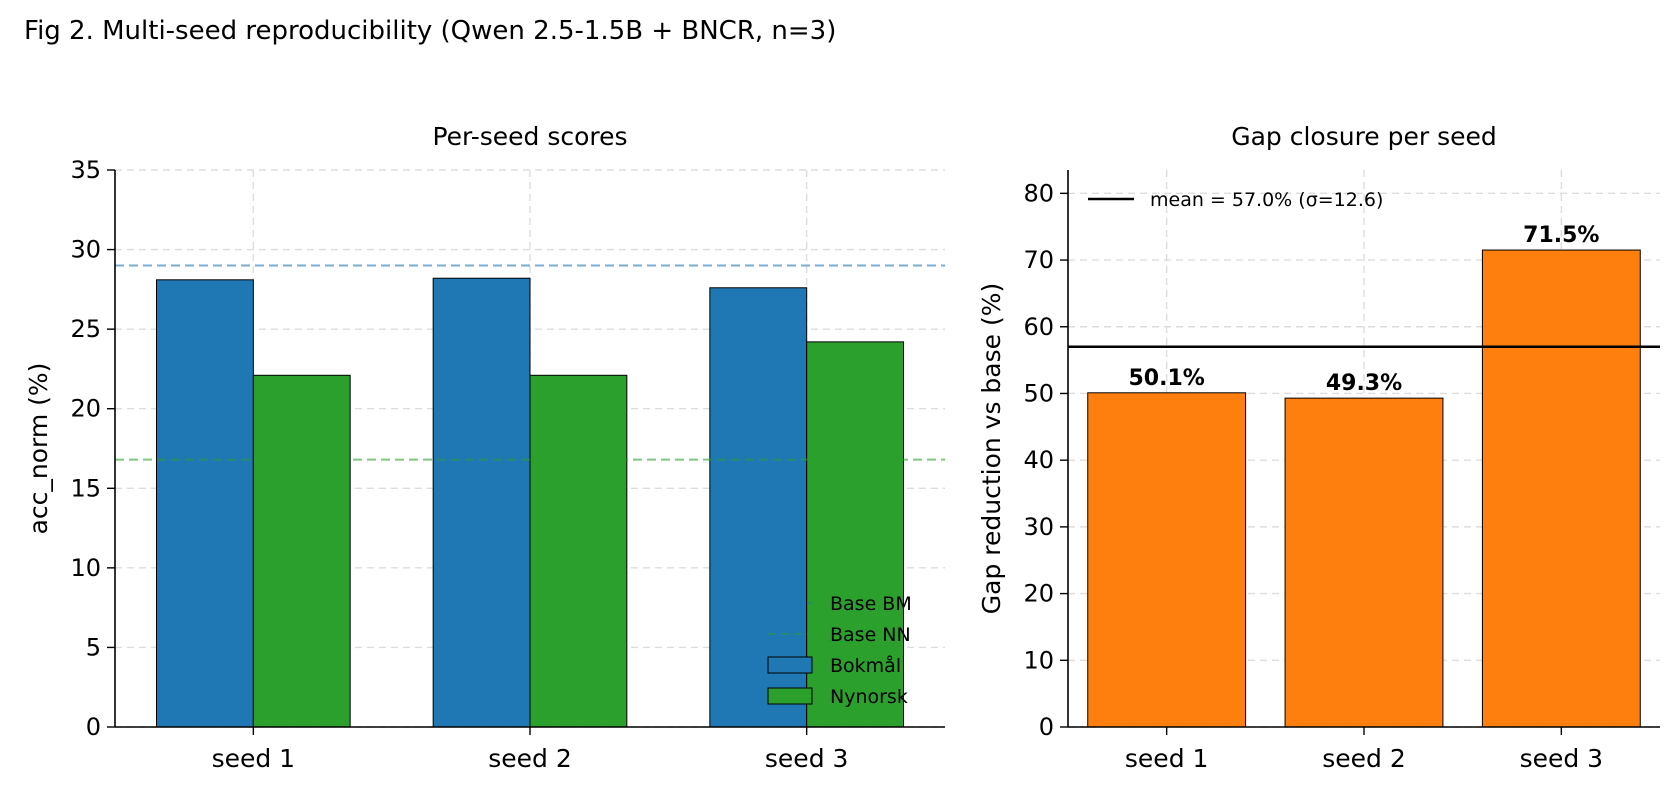  What do you see at coordinates (1364, 136) in the screenshot?
I see `chart-title: Gap closure per seed` at bounding box center [1364, 136].